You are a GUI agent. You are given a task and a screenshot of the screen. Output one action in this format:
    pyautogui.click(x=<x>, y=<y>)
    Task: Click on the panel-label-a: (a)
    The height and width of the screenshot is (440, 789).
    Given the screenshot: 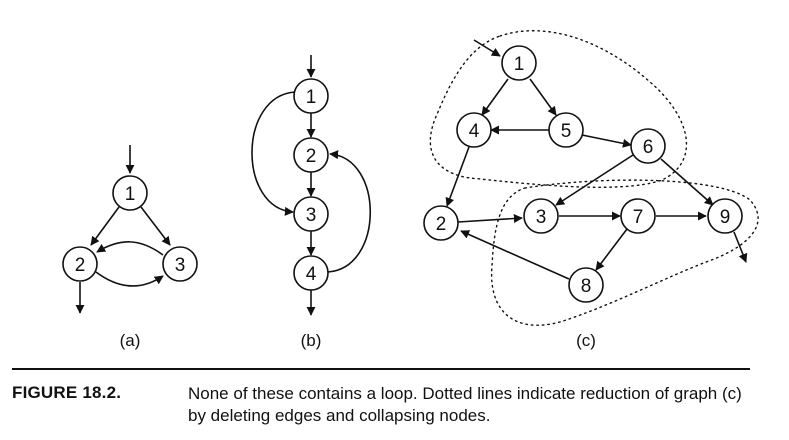 What is the action you would take?
    pyautogui.click(x=130, y=340)
    